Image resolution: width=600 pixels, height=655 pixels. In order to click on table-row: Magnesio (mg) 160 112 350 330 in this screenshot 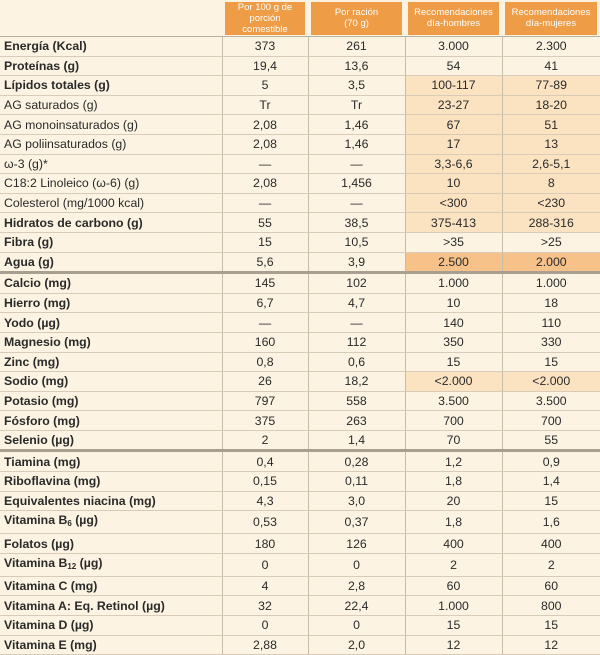, I will do `click(300, 342)`.